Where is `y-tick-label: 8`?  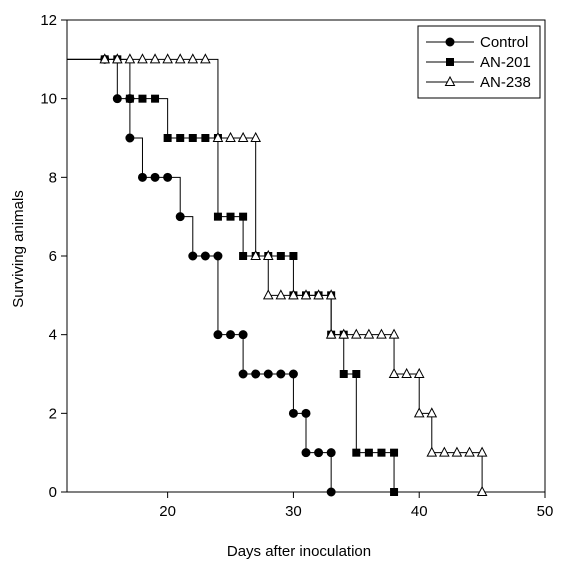
y-tick-label: 8 is located at coordinates (53, 177).